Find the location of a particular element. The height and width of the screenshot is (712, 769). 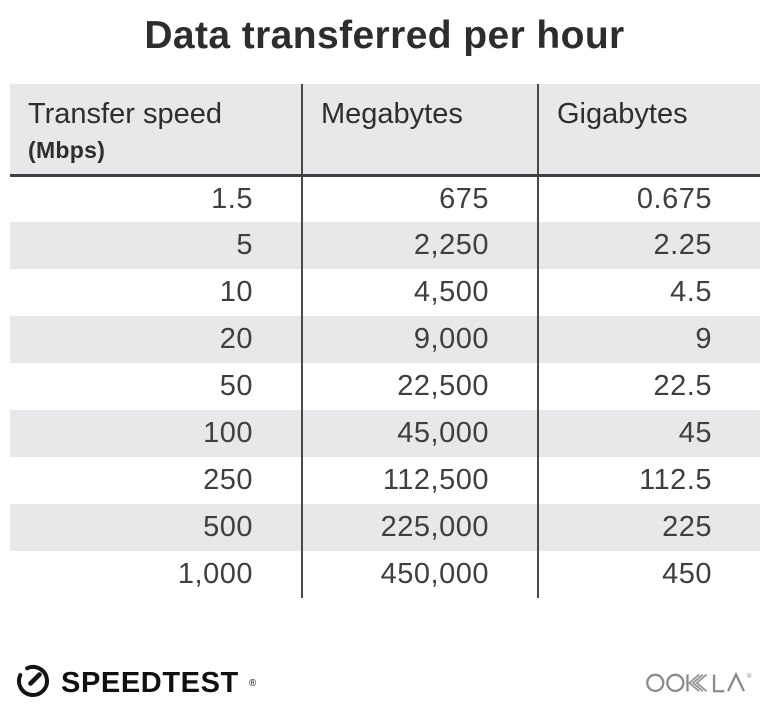

speedtest-wordmark: SPEEDTEST is located at coordinates (150, 682).